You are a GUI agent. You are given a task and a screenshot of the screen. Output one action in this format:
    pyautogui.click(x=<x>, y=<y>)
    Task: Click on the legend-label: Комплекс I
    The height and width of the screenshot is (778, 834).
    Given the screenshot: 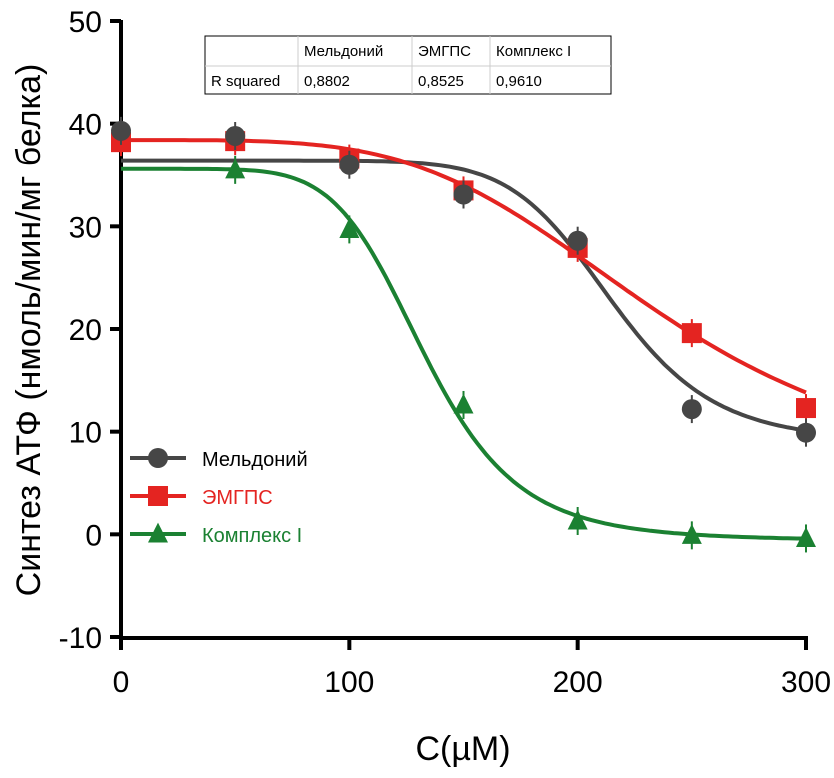 What is the action you would take?
    pyautogui.click(x=252, y=536)
    